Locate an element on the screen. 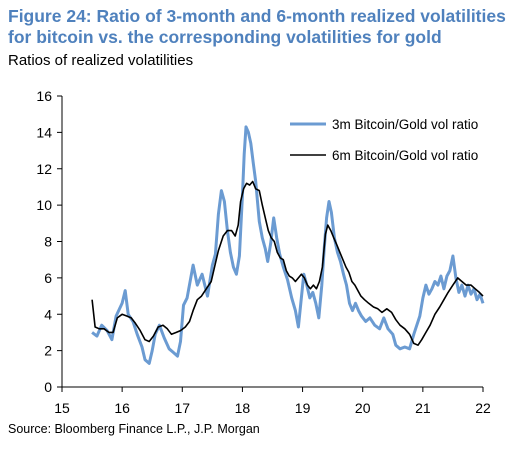 The width and height of the screenshot is (520, 450). x-tick-label: 17 is located at coordinates (182, 408).